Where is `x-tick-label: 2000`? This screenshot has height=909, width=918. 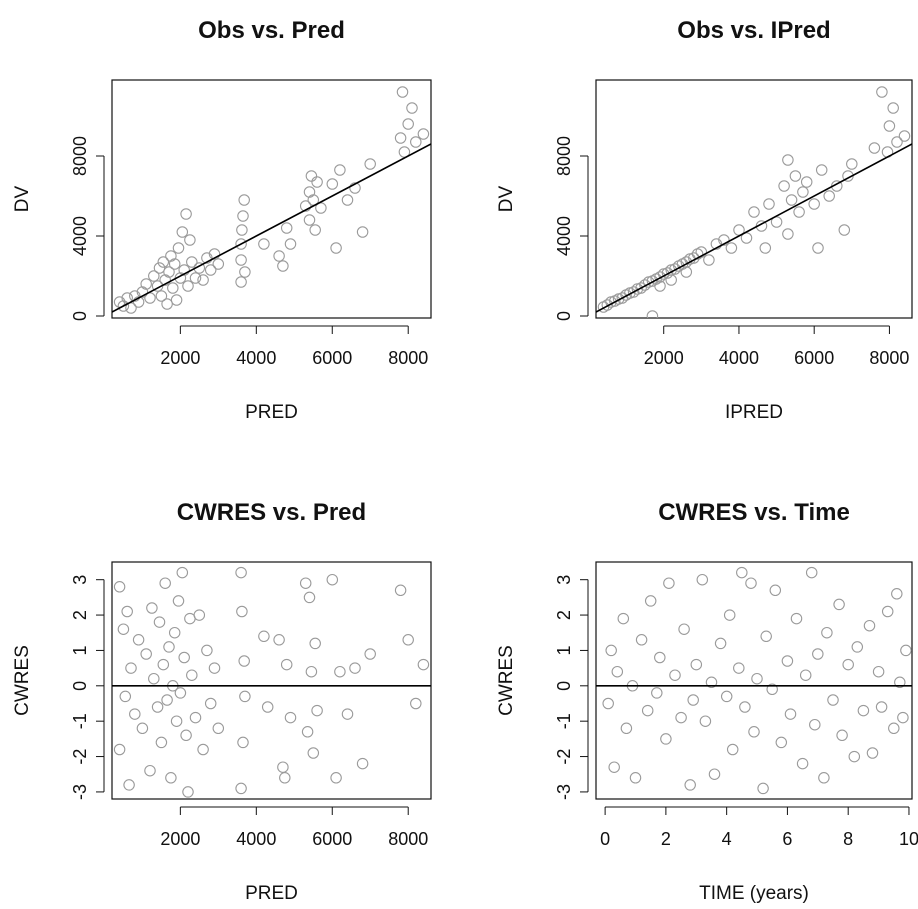 x-tick-label: 2000 is located at coordinates (664, 358).